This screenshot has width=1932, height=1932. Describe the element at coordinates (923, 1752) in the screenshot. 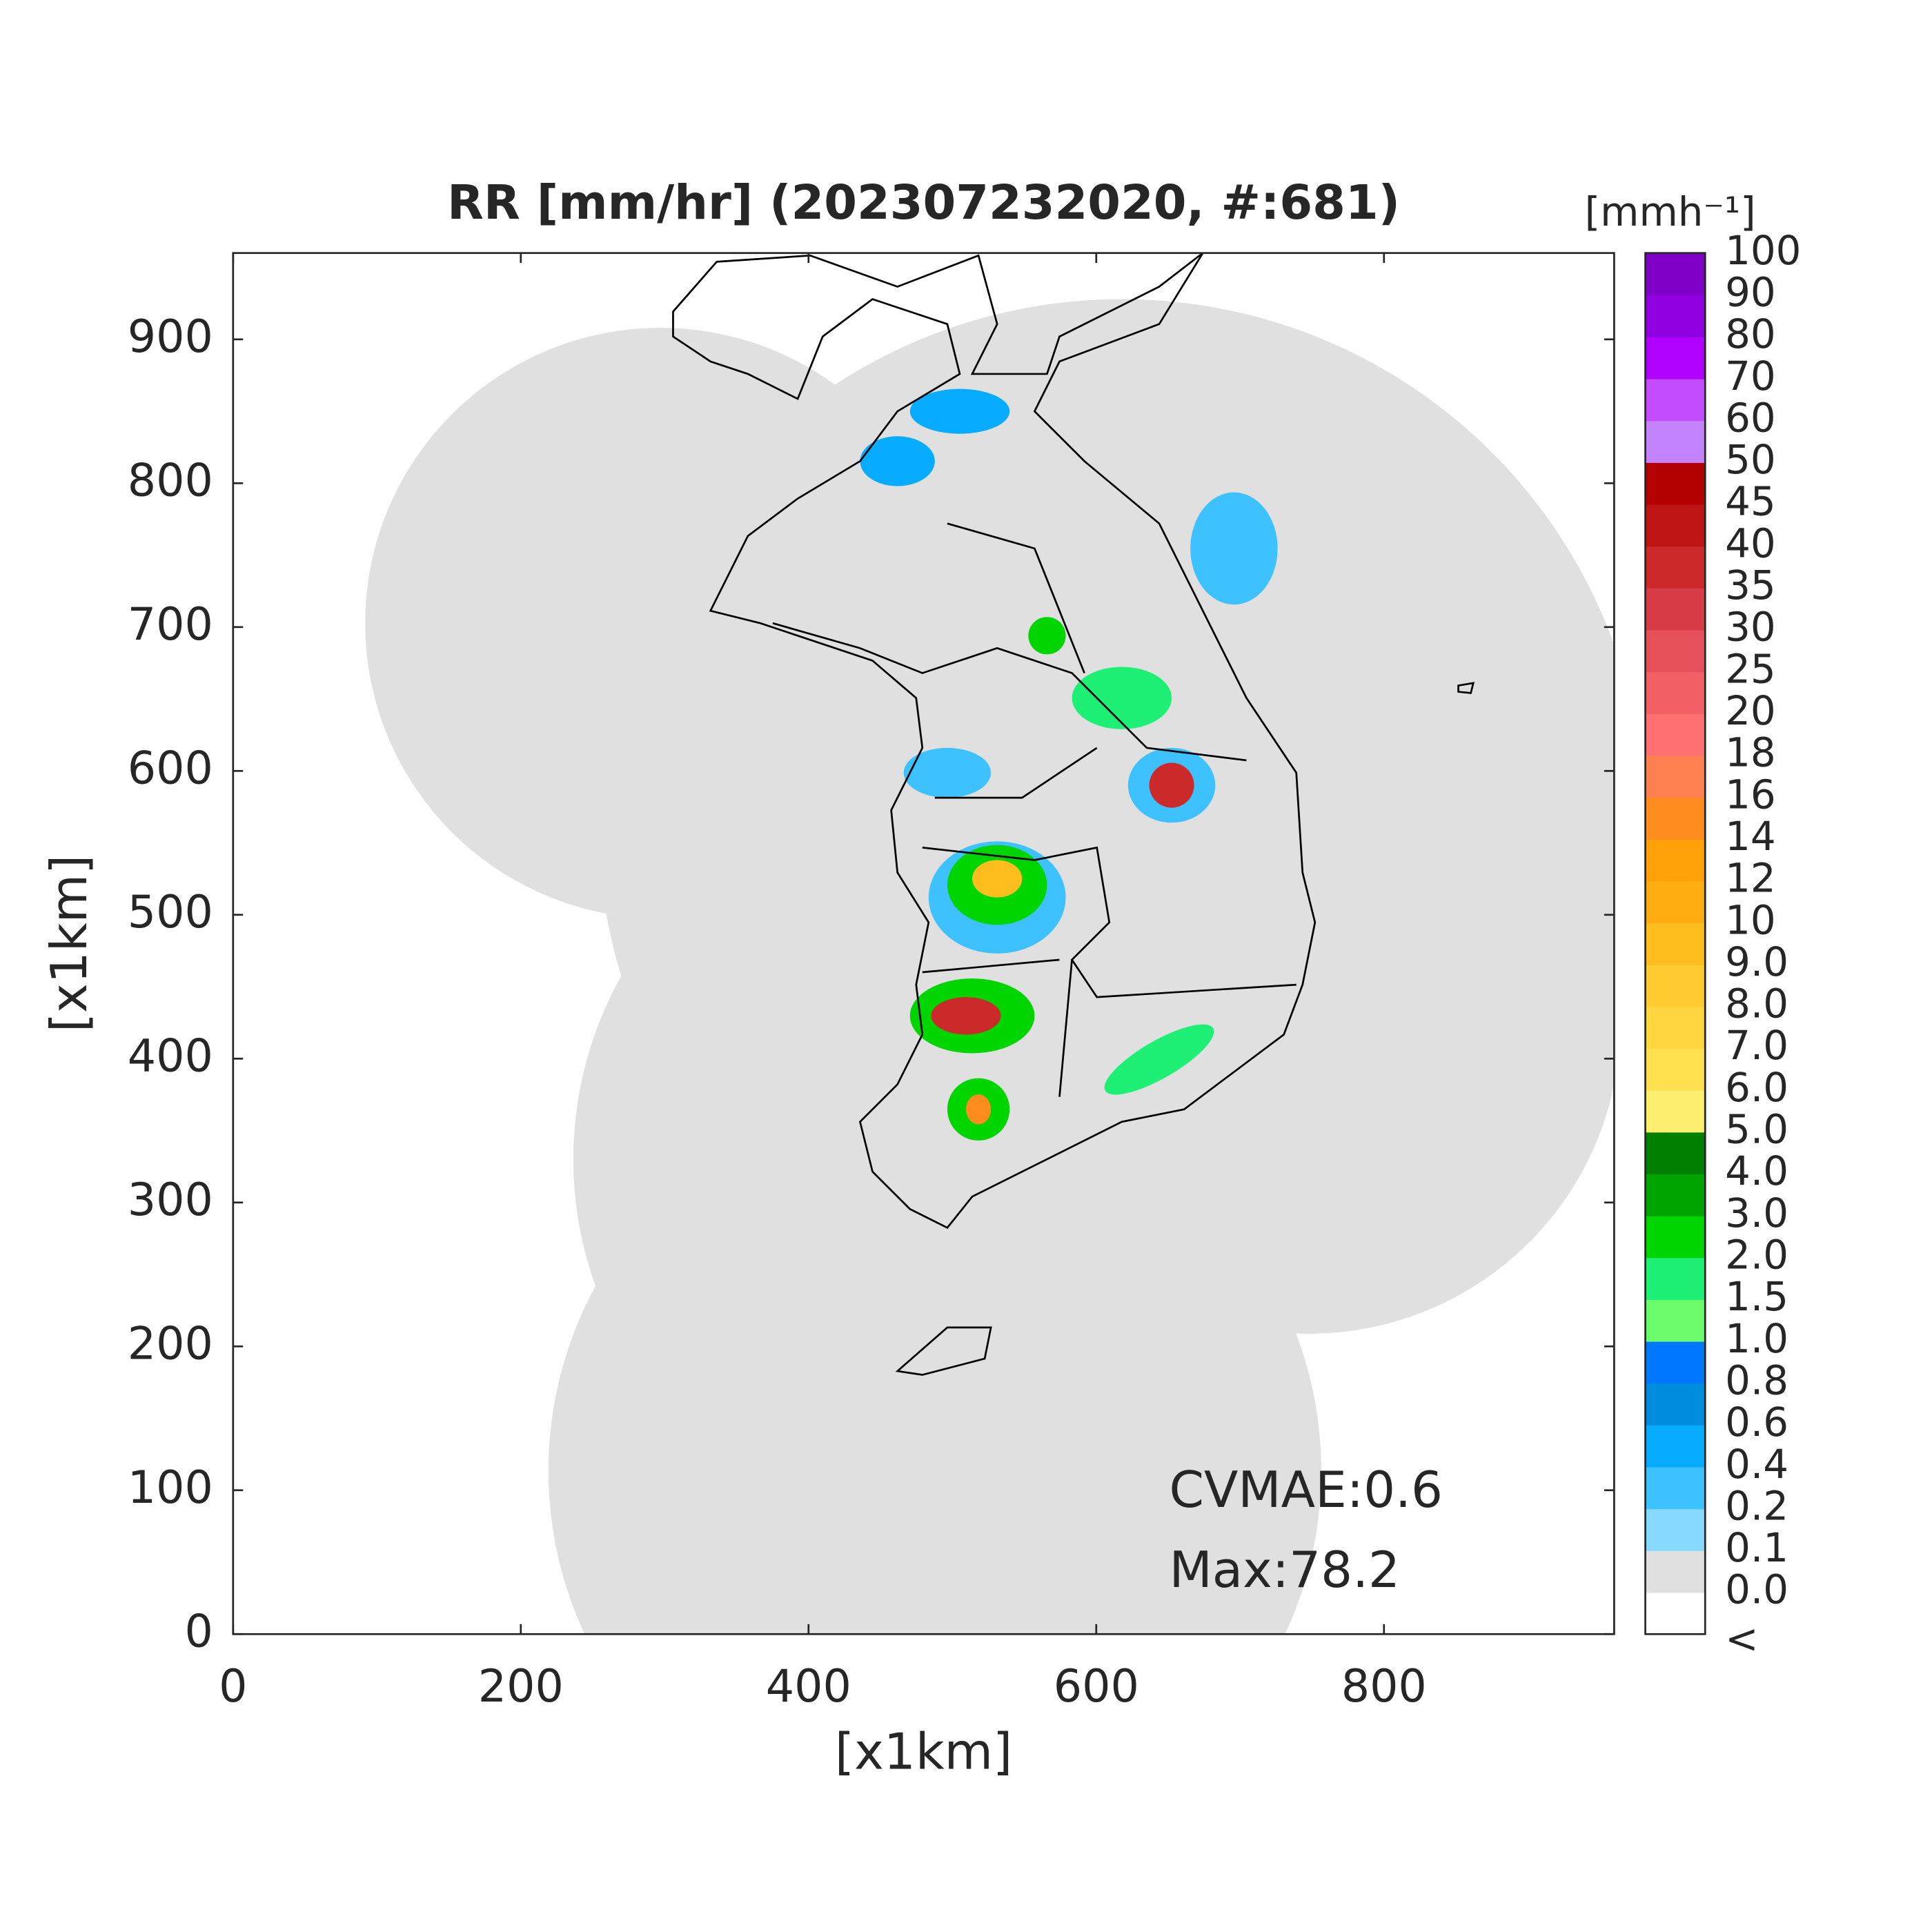

I see `x-axis-label: [x1km]` at that location.